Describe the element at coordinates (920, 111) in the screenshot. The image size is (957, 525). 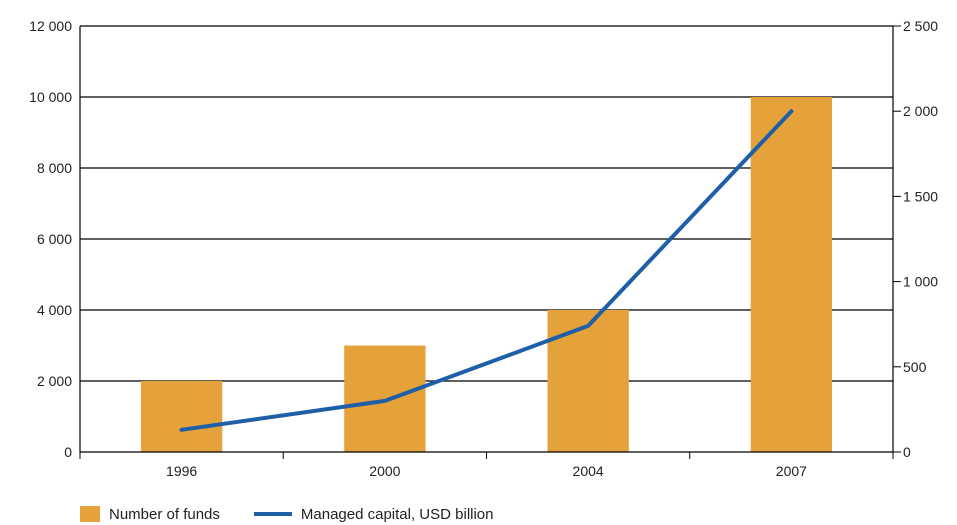
I see `y-right-tick-label: 2 000` at that location.